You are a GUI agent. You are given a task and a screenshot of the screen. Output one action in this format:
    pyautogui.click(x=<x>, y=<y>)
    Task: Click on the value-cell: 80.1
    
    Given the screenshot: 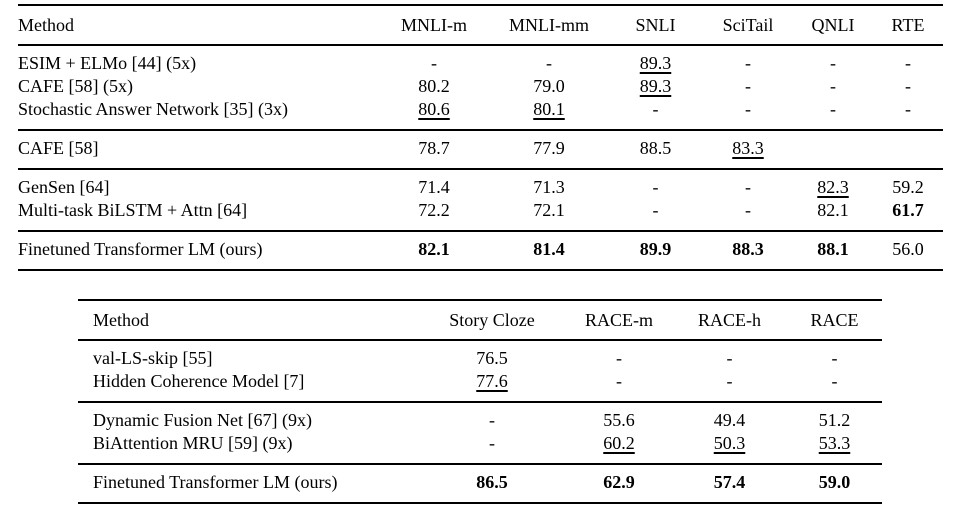 What is the action you would take?
    pyautogui.click(x=549, y=114)
    